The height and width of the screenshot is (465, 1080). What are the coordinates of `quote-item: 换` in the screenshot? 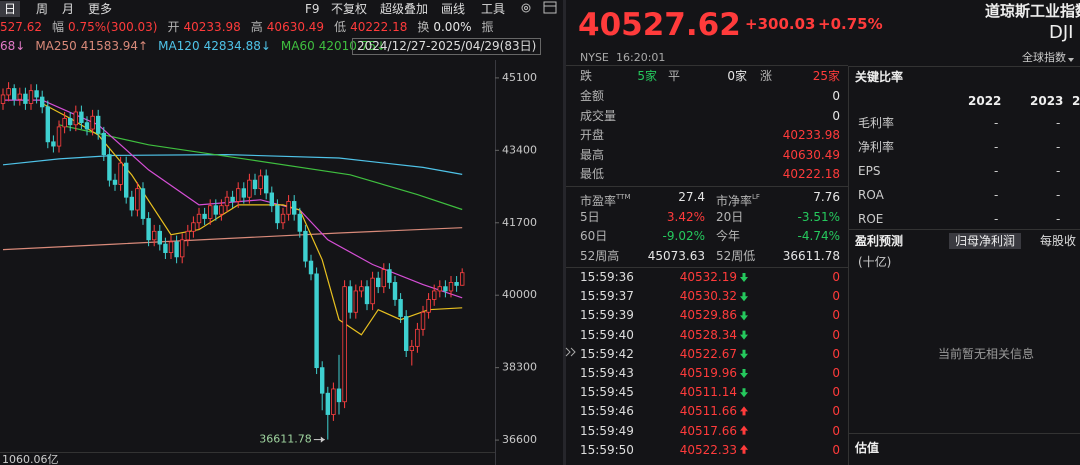 It's located at (423, 27).